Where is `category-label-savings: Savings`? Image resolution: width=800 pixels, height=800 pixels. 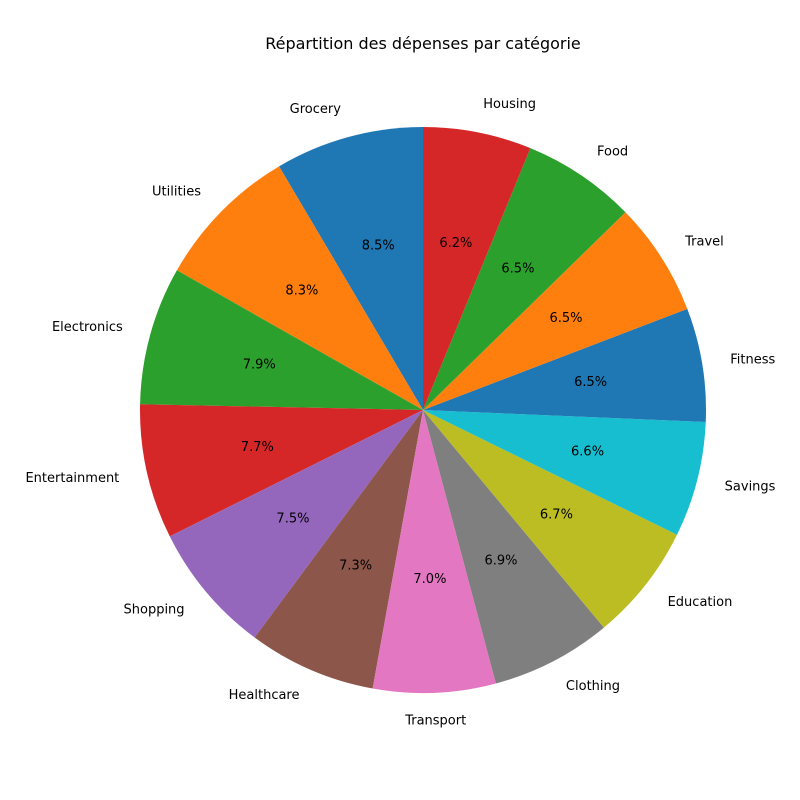
category-label-savings: Savings is located at coordinates (750, 486).